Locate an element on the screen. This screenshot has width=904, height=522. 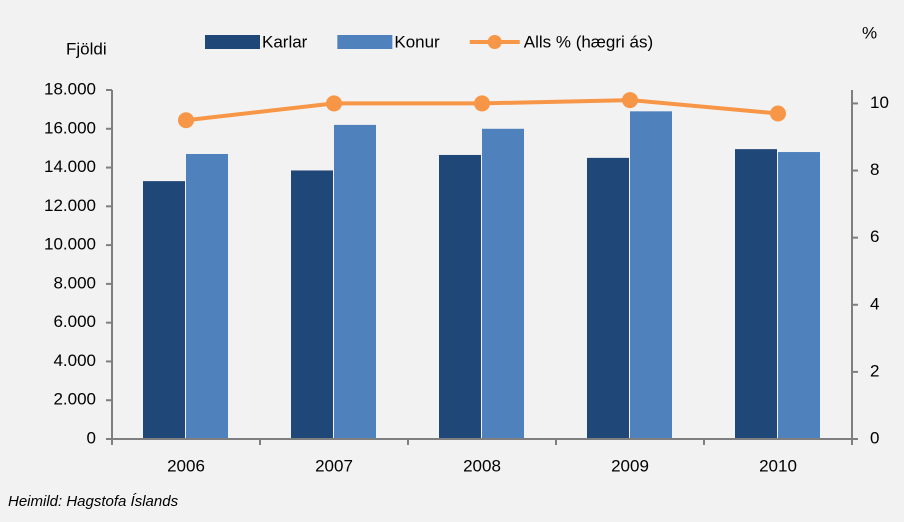
y-tick-label: 0 is located at coordinates (91, 437).